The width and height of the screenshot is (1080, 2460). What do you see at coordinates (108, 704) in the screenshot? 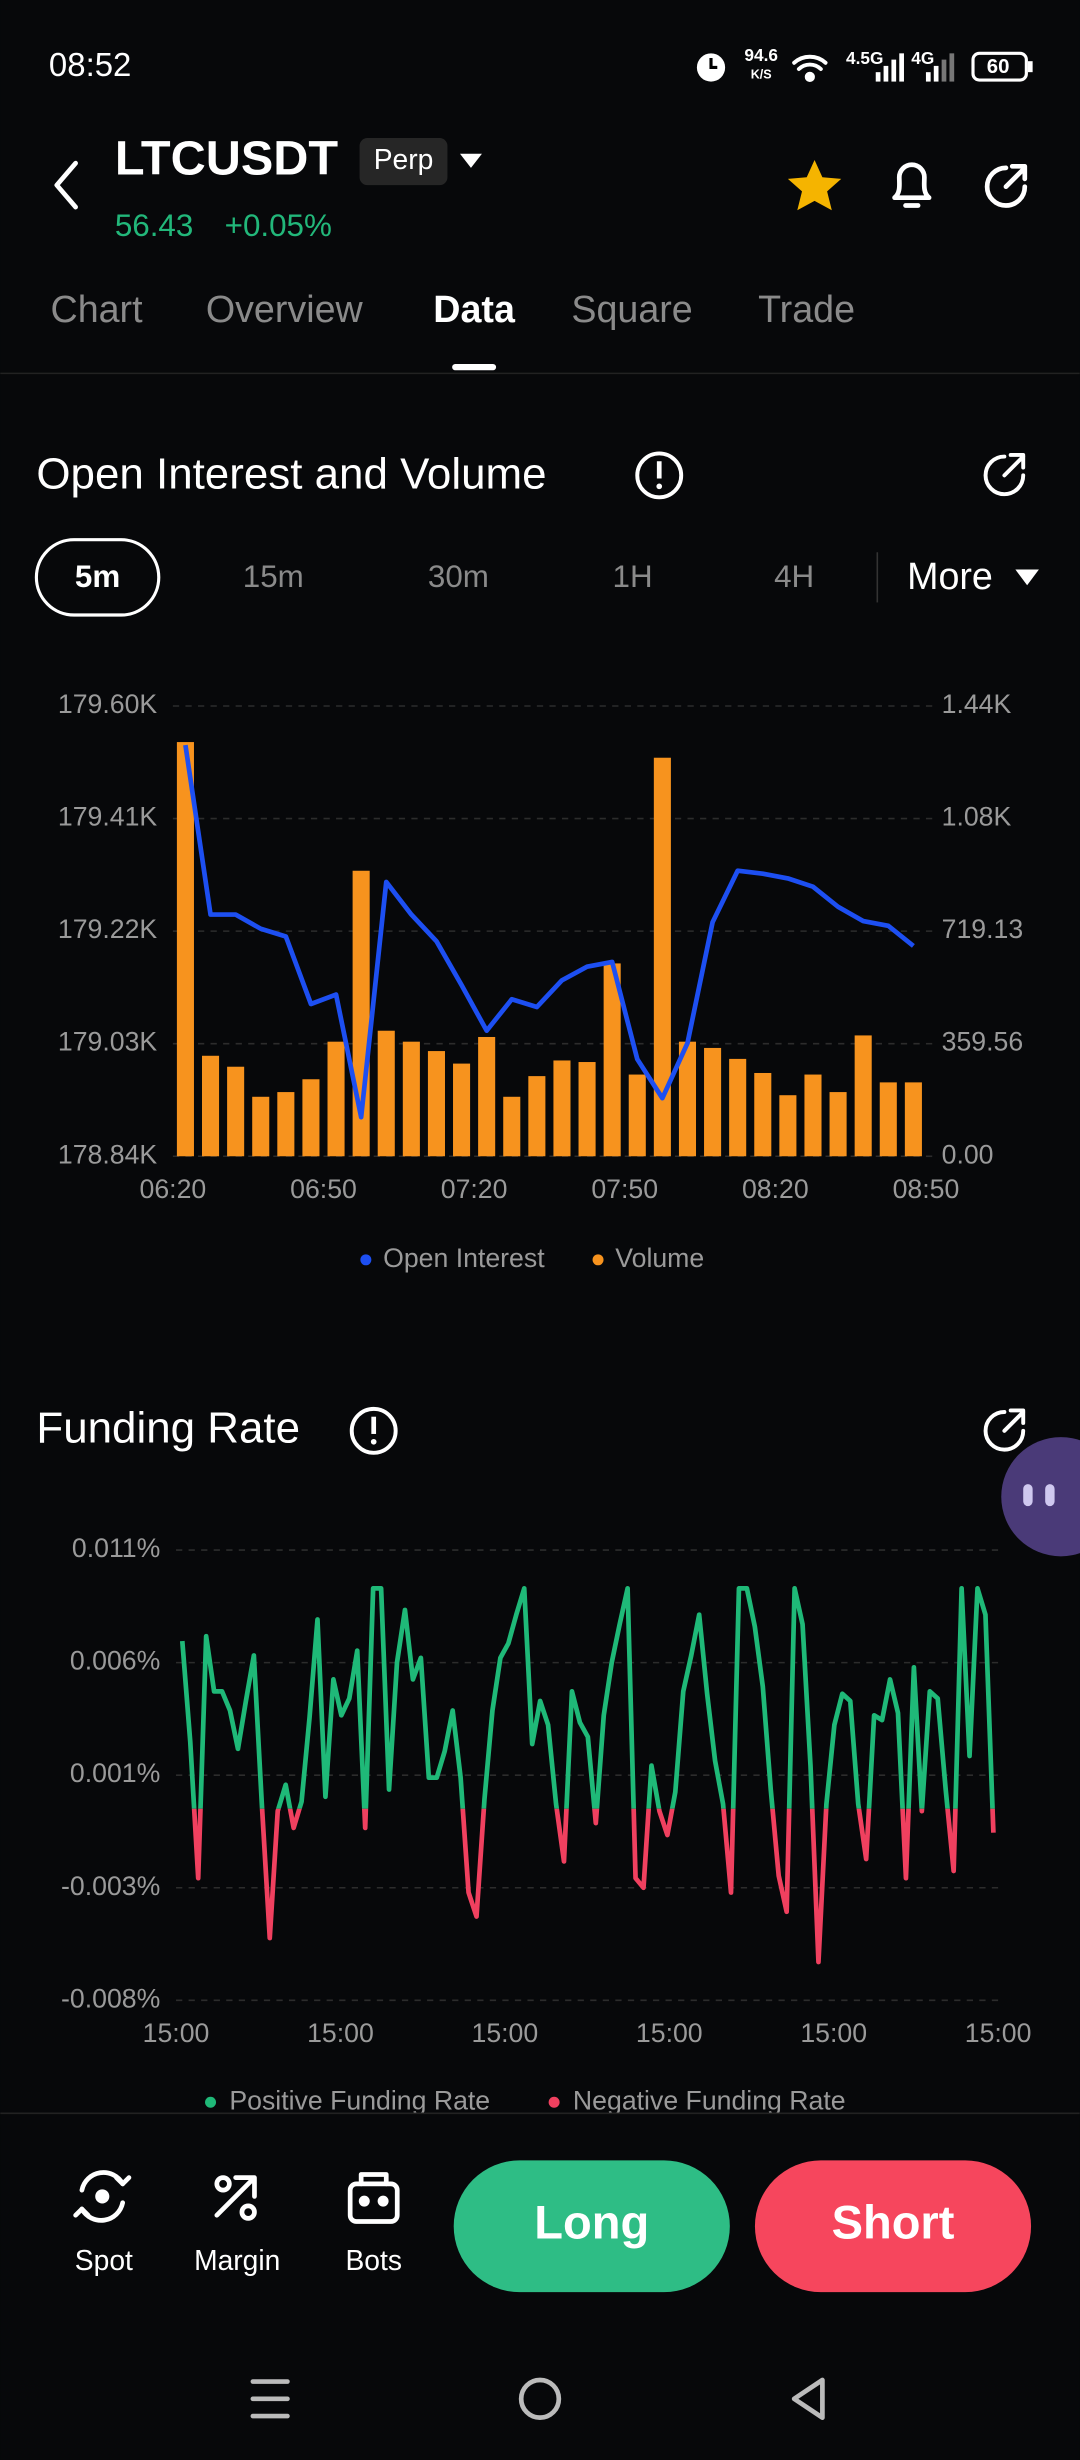
I see `y-tick-label: 179.60K` at bounding box center [108, 704].